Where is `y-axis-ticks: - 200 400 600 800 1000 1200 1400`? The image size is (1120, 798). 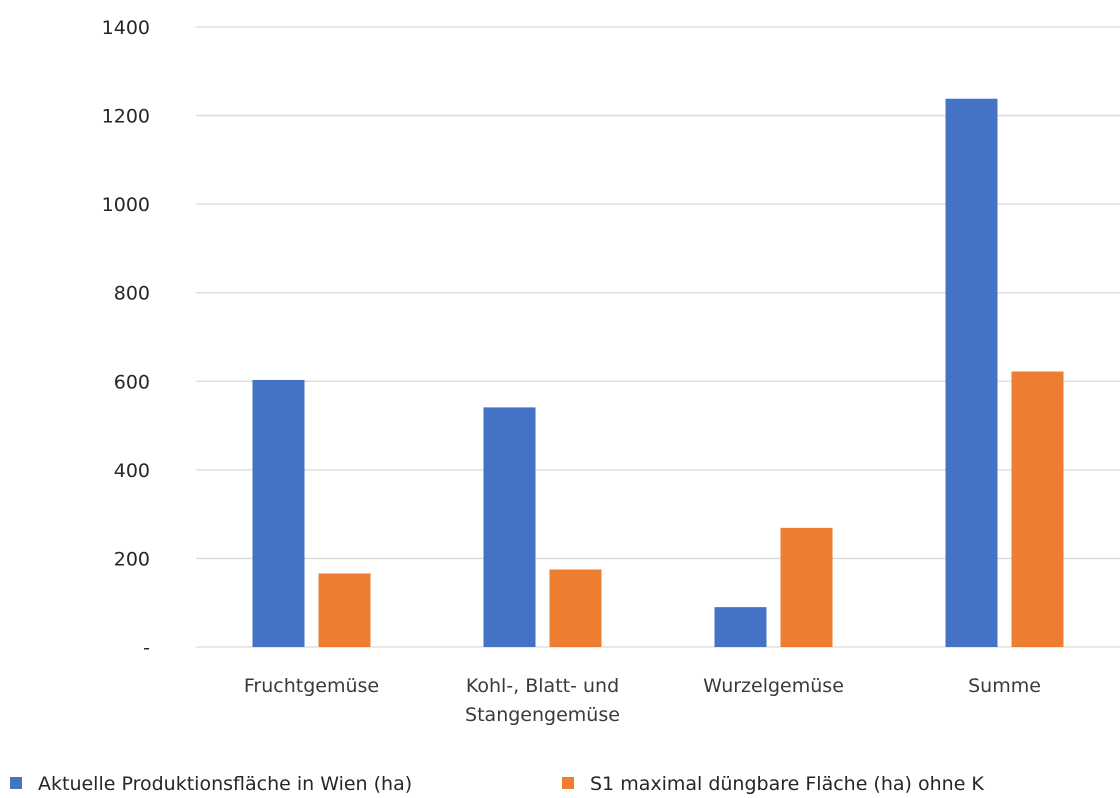 y-axis-ticks: - 200 400 600 800 1000 1200 1400 is located at coordinates (126, 338).